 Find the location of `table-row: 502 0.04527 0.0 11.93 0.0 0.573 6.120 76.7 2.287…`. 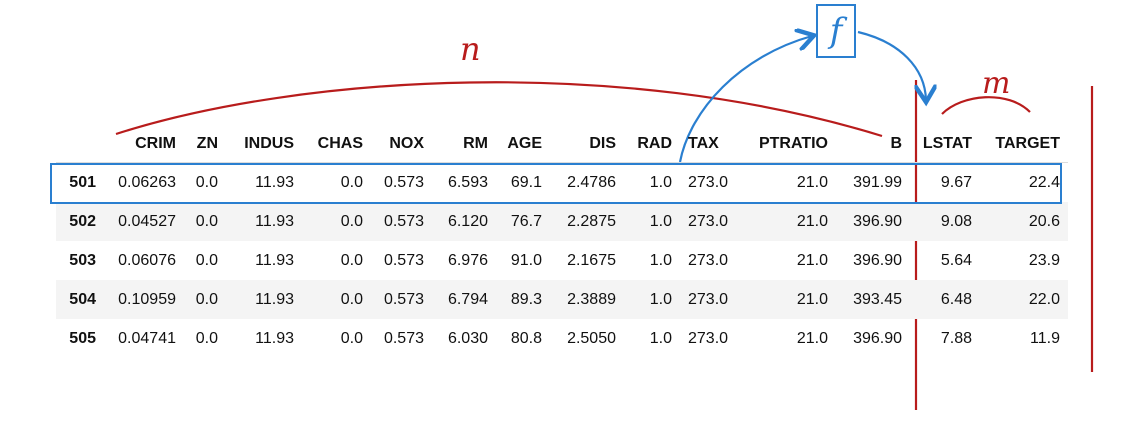

table-row: 502 0.04527 0.0 11.93 0.0 0.573 6.120 76.7 2.287… is located at coordinates (562, 221).